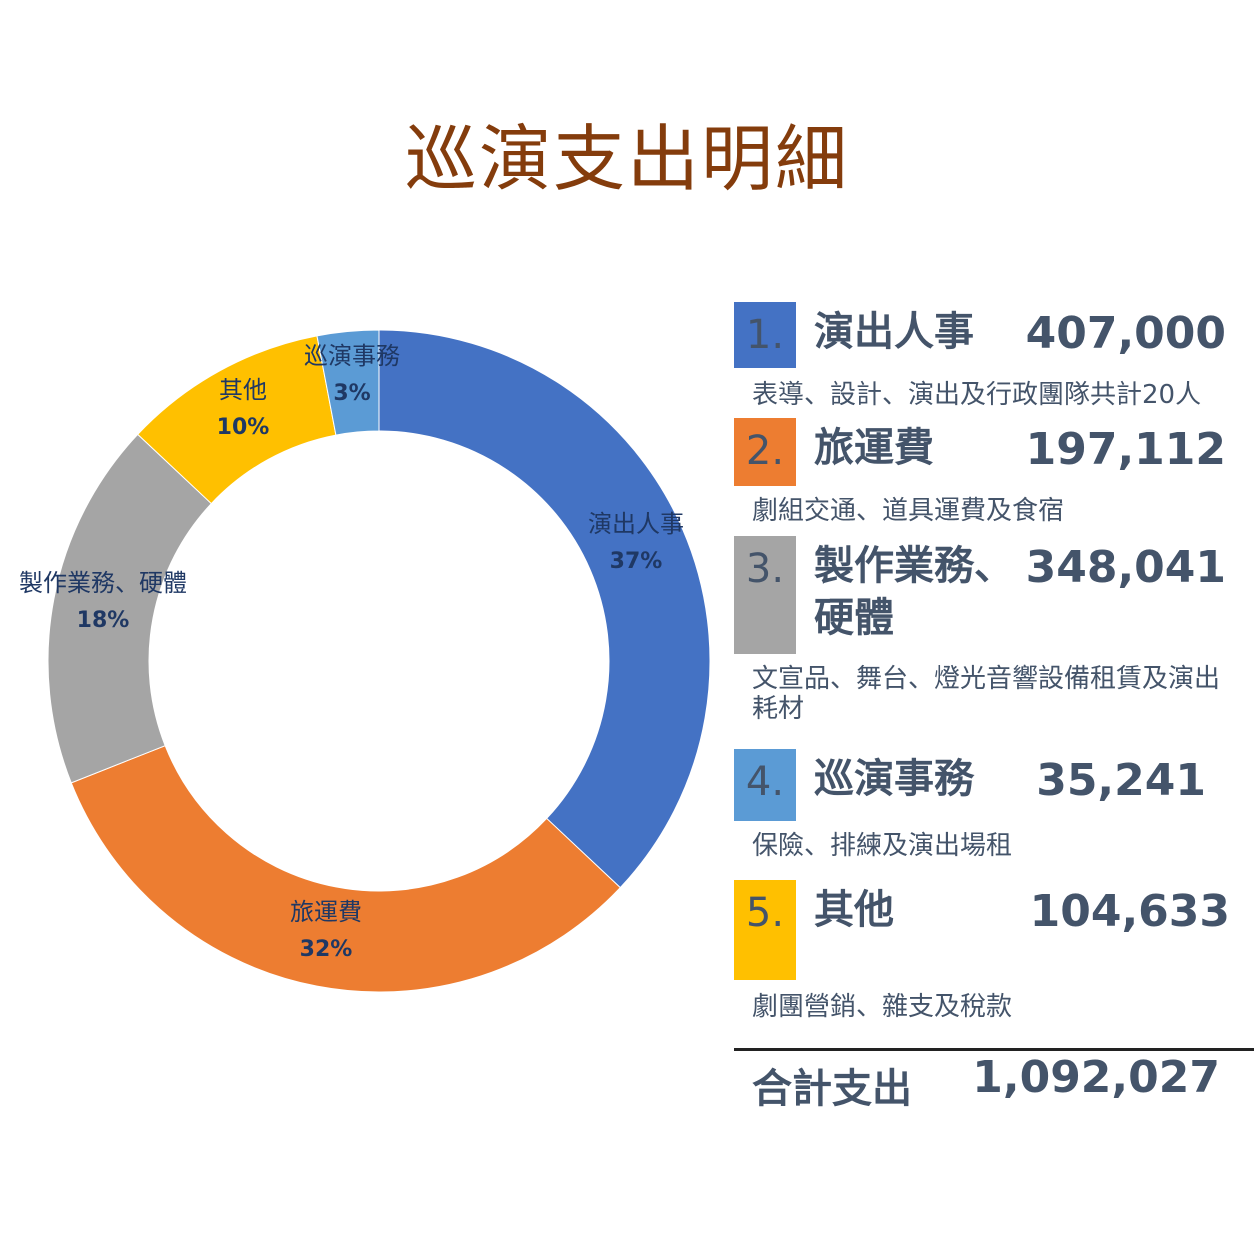  Describe the element at coordinates (765, 595) in the screenshot. I see `legend-swatch: 3.` at that location.